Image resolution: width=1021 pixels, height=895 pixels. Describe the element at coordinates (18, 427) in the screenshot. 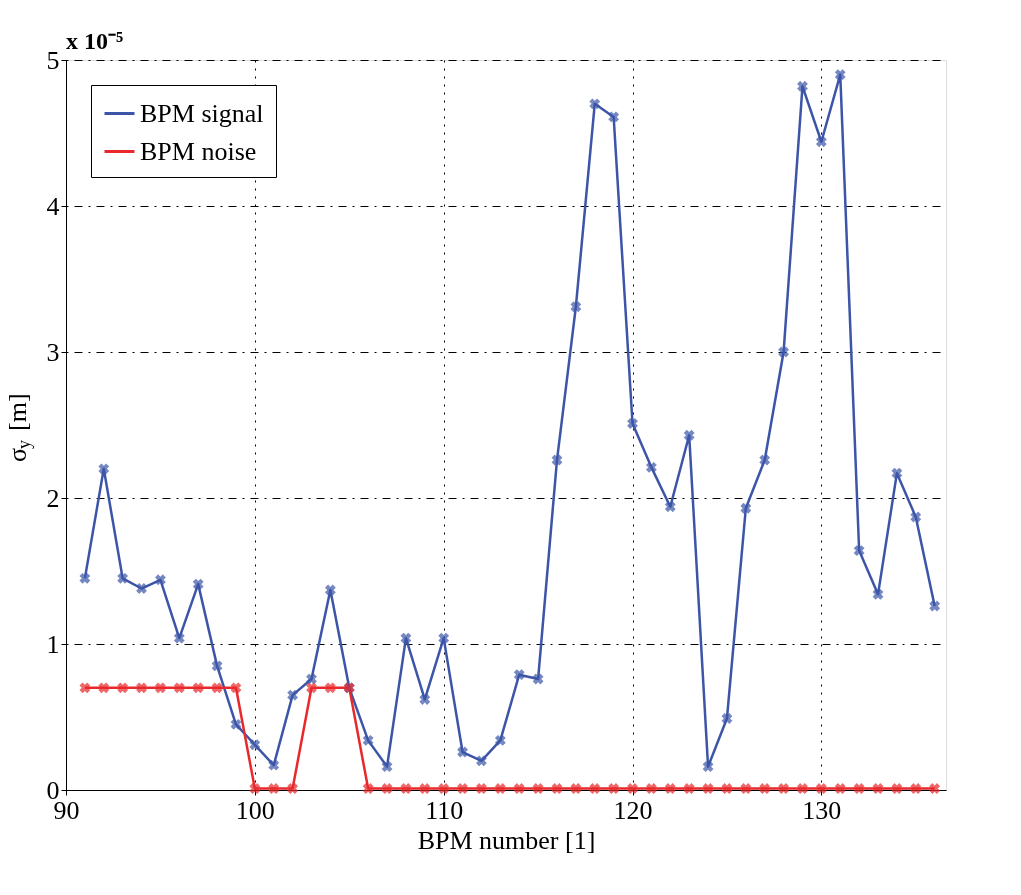

I see `y-axis-title: σy [m]` at that location.